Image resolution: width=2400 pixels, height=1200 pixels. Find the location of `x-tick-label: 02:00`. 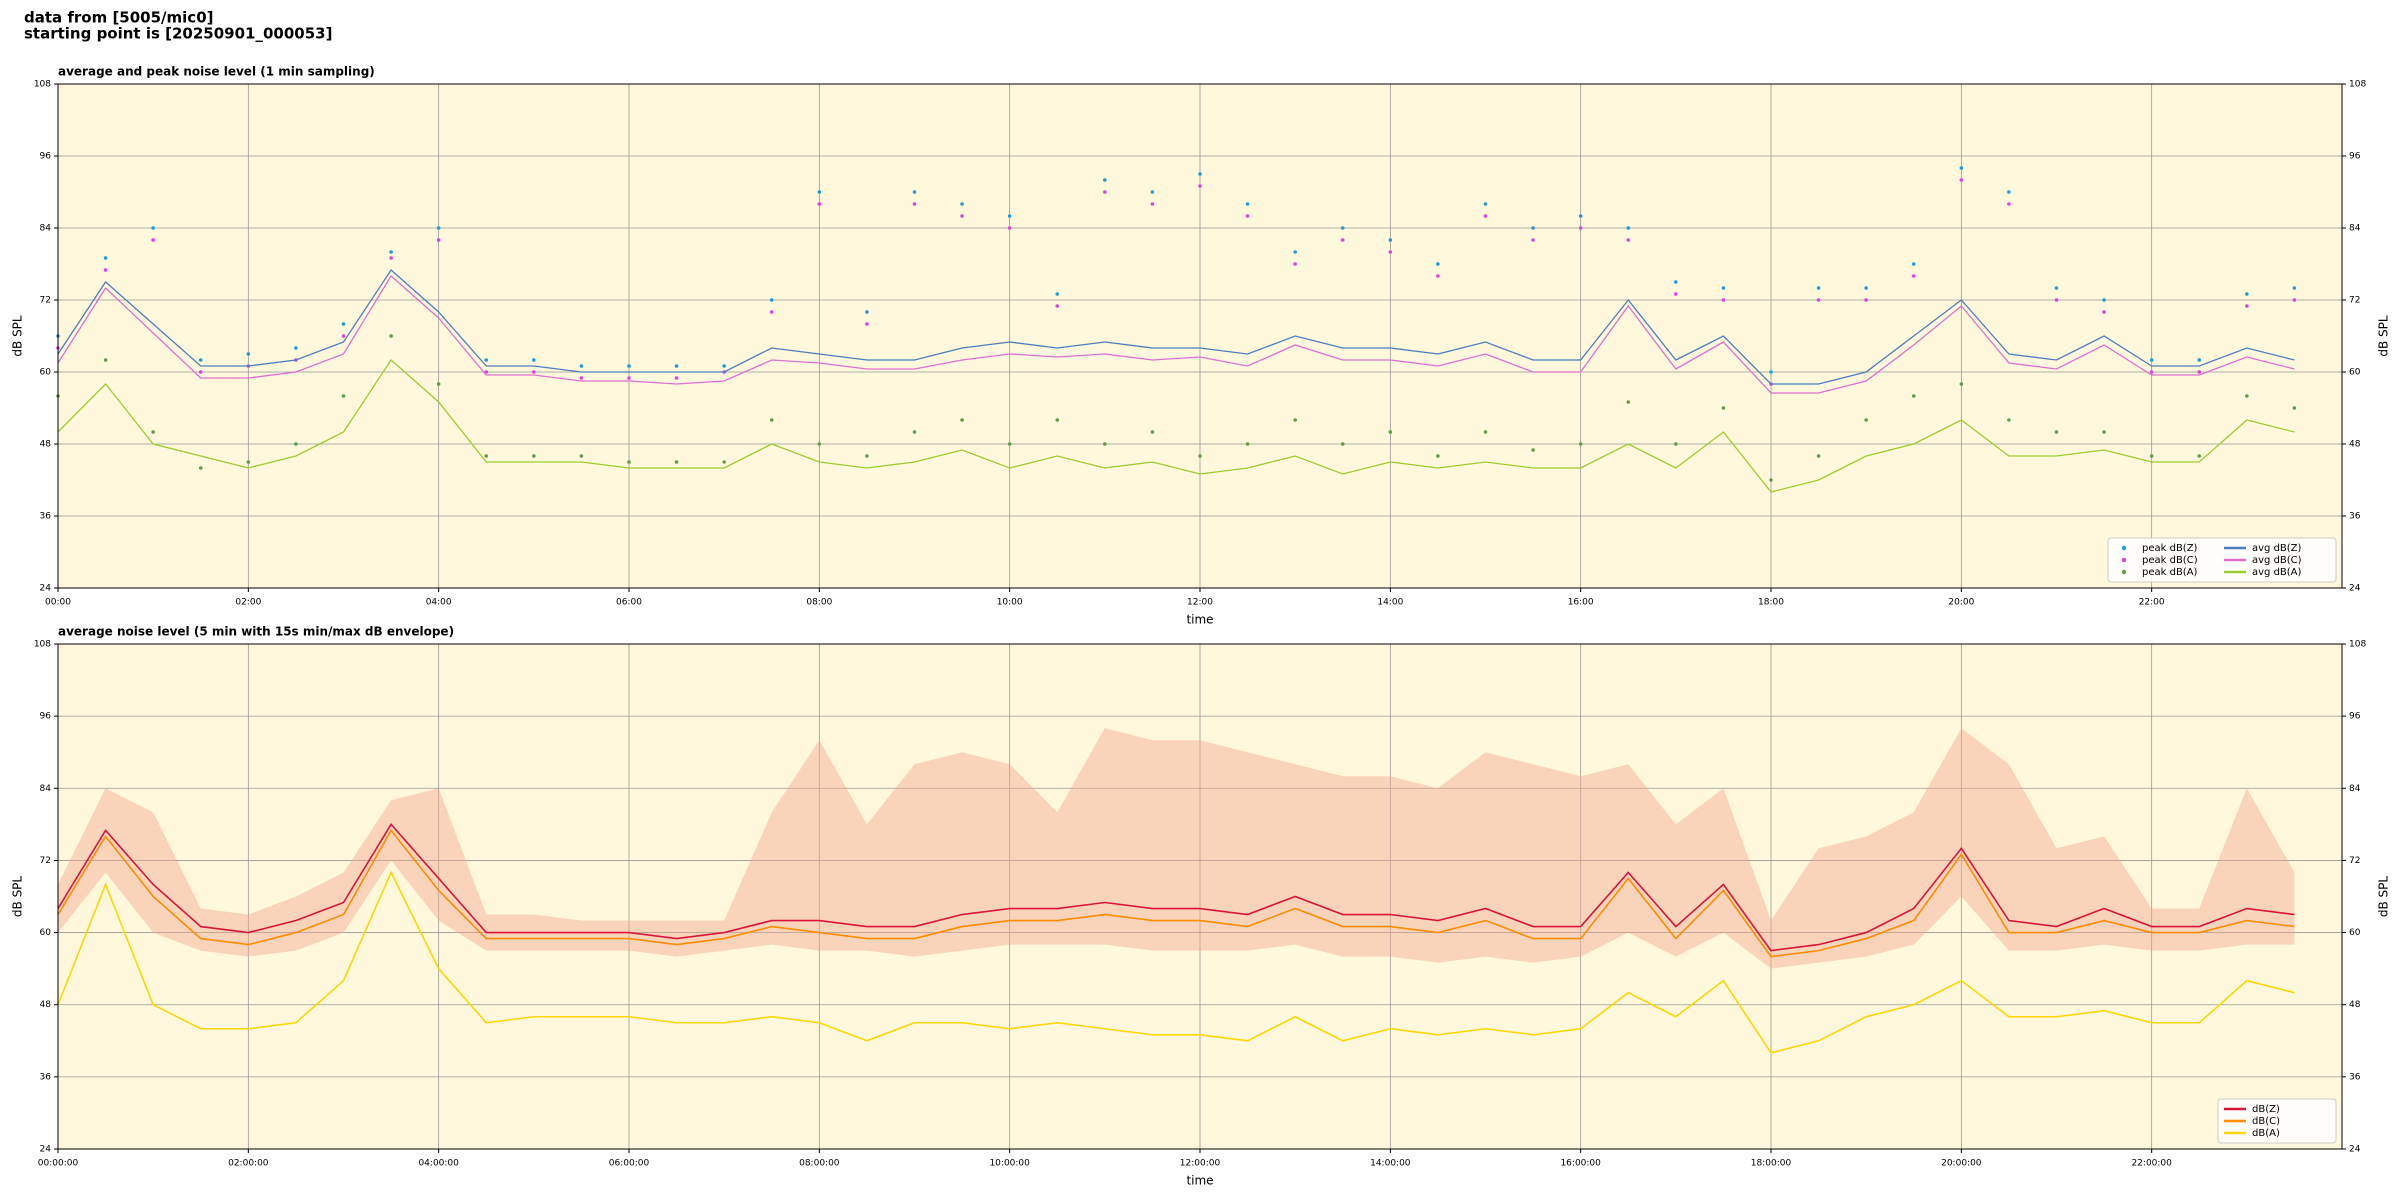

x-tick-label: 02:00 is located at coordinates (248, 603).